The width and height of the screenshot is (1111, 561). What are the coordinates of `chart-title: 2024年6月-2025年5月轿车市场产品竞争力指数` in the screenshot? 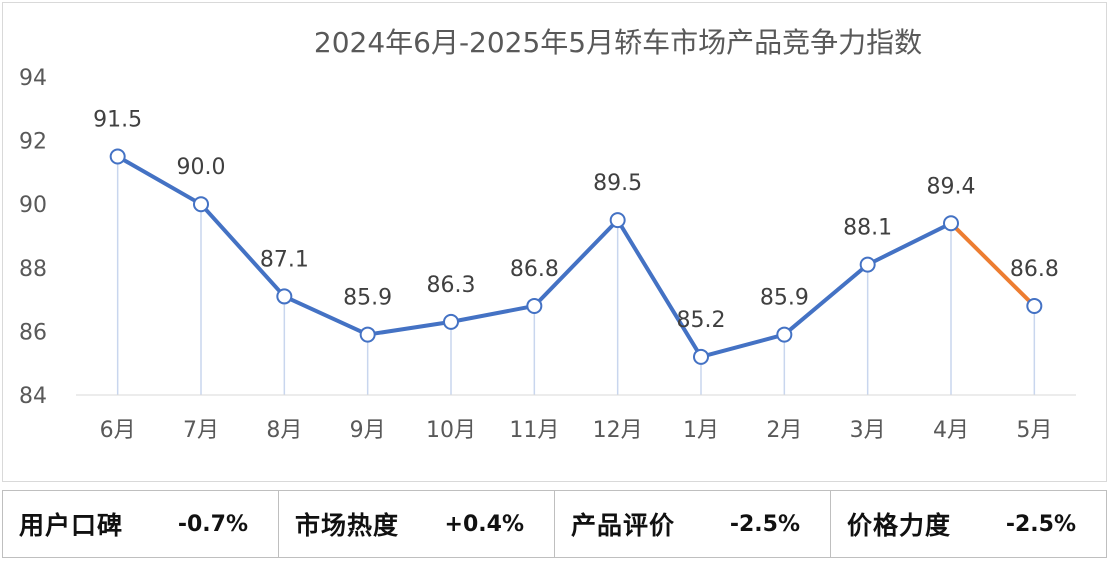 It's located at (618, 42).